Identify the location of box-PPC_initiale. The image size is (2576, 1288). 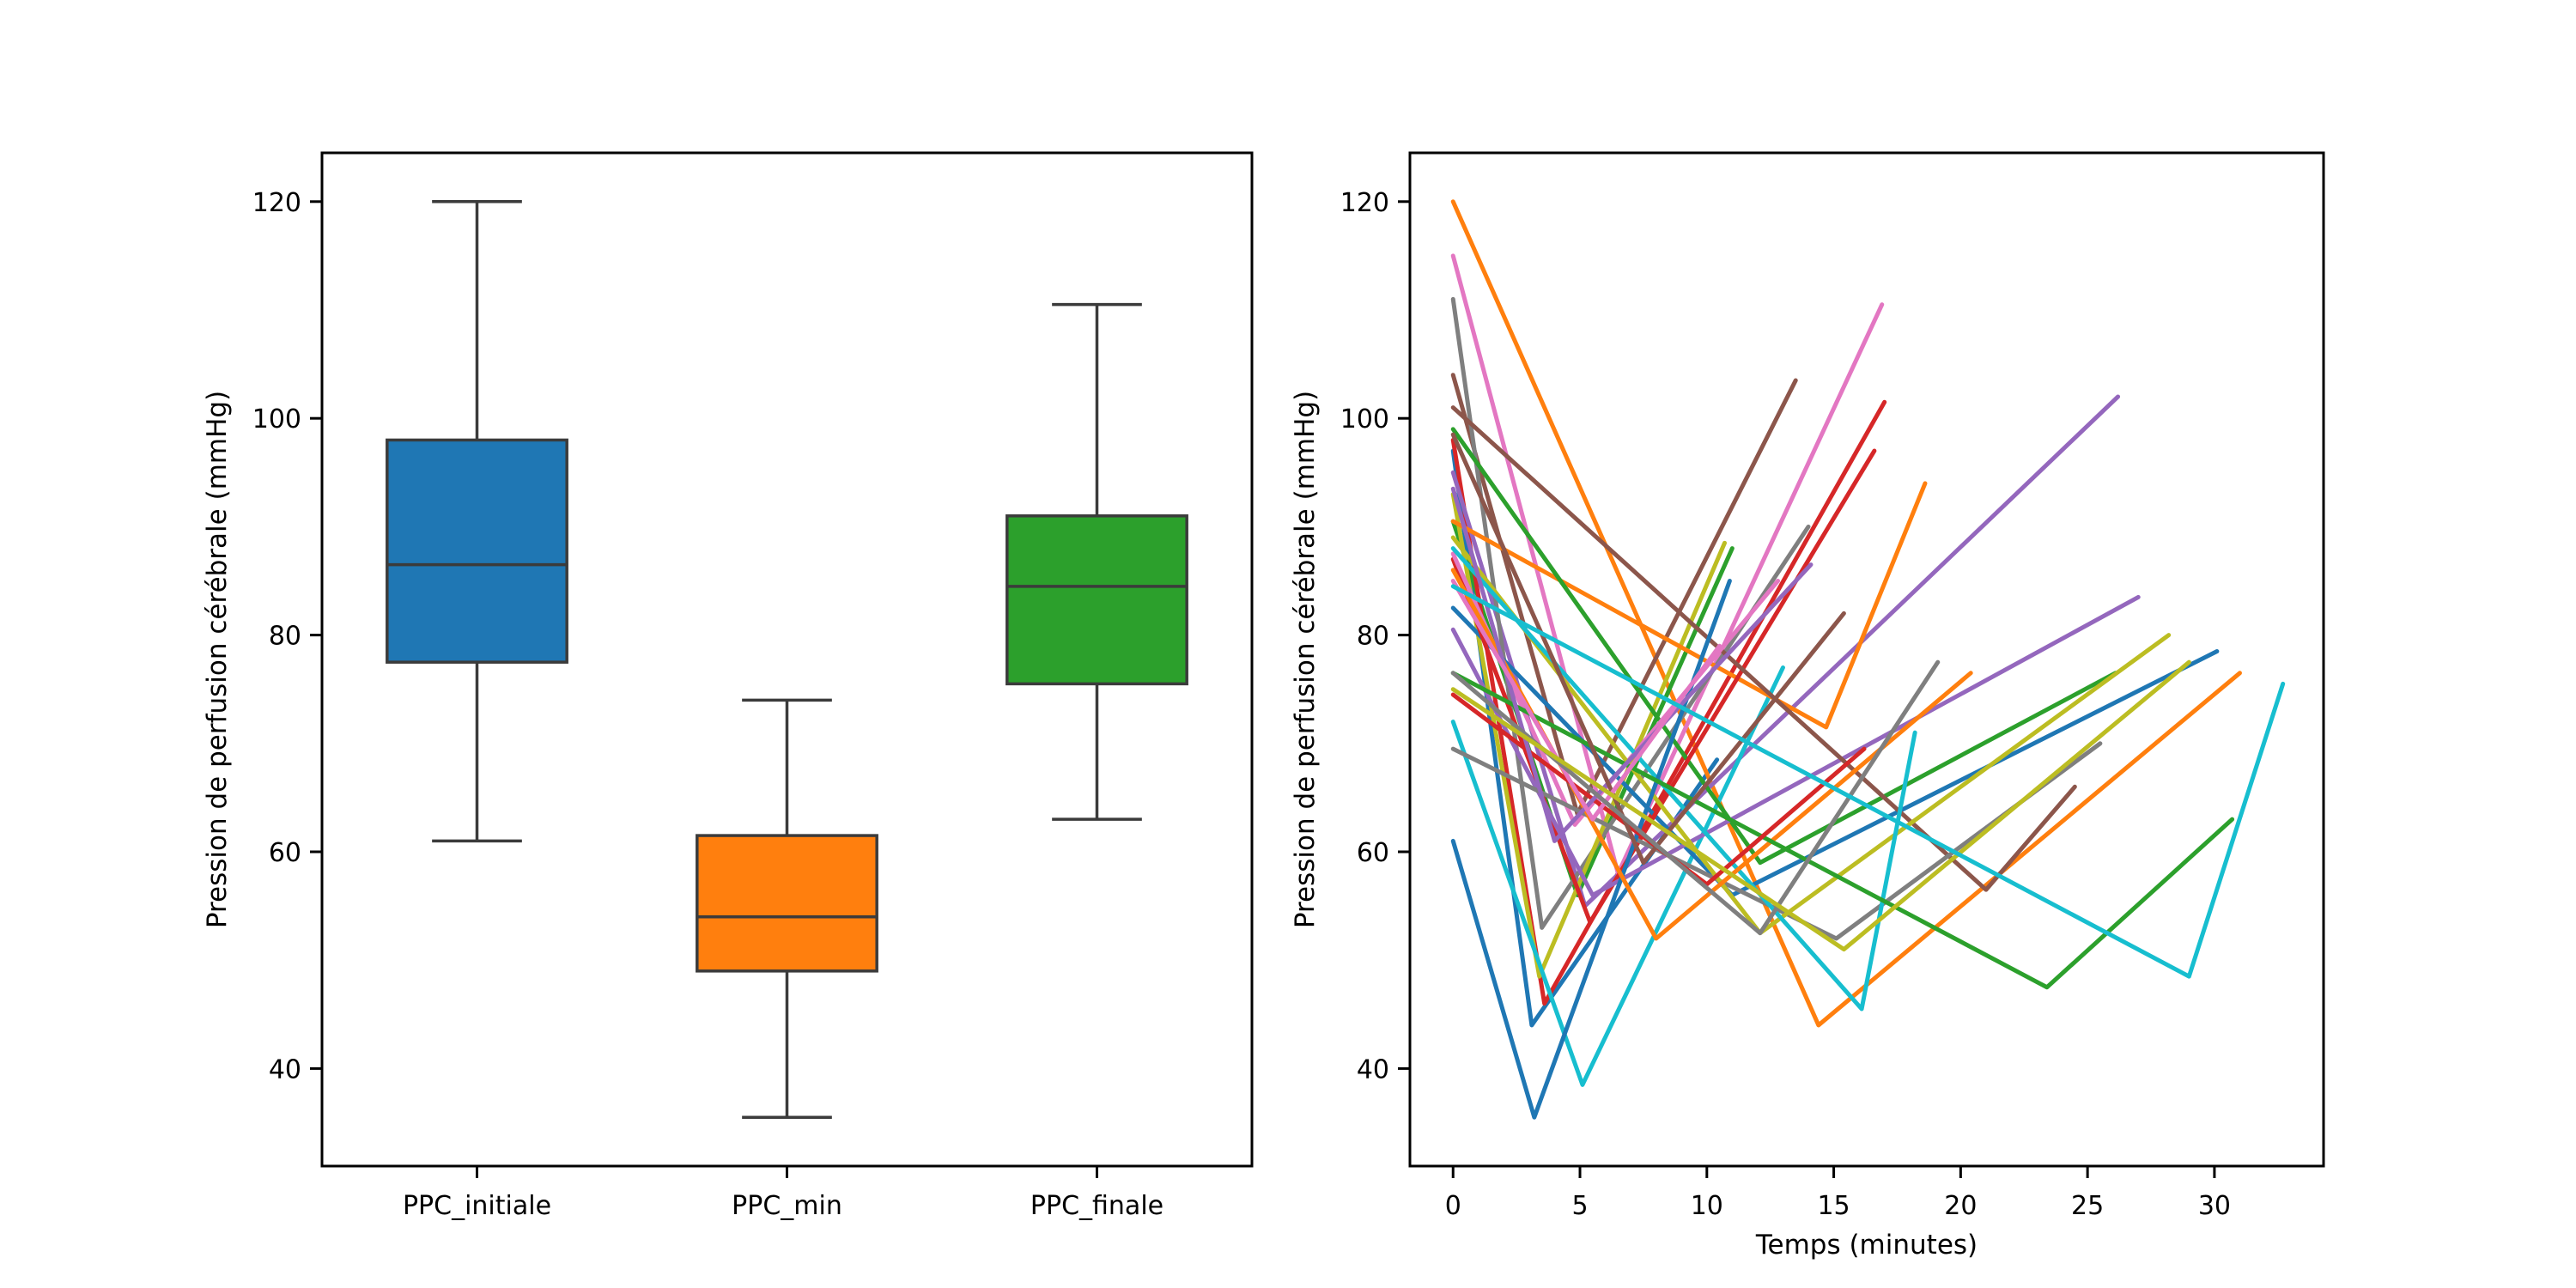
(477, 521).